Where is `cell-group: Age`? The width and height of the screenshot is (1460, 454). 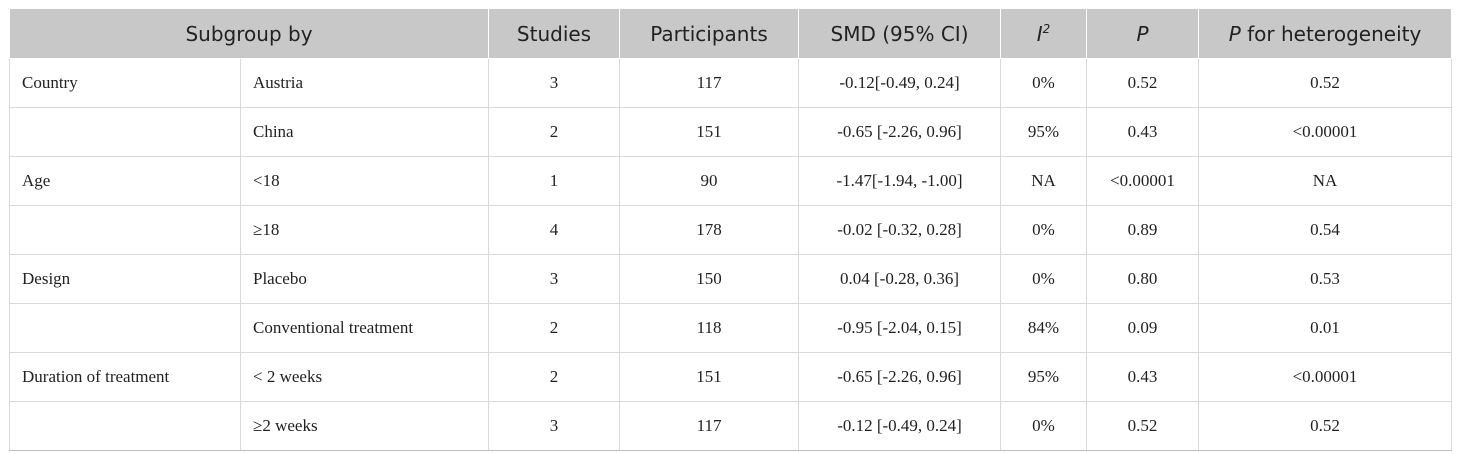 cell-group: Age is located at coordinates (125, 181).